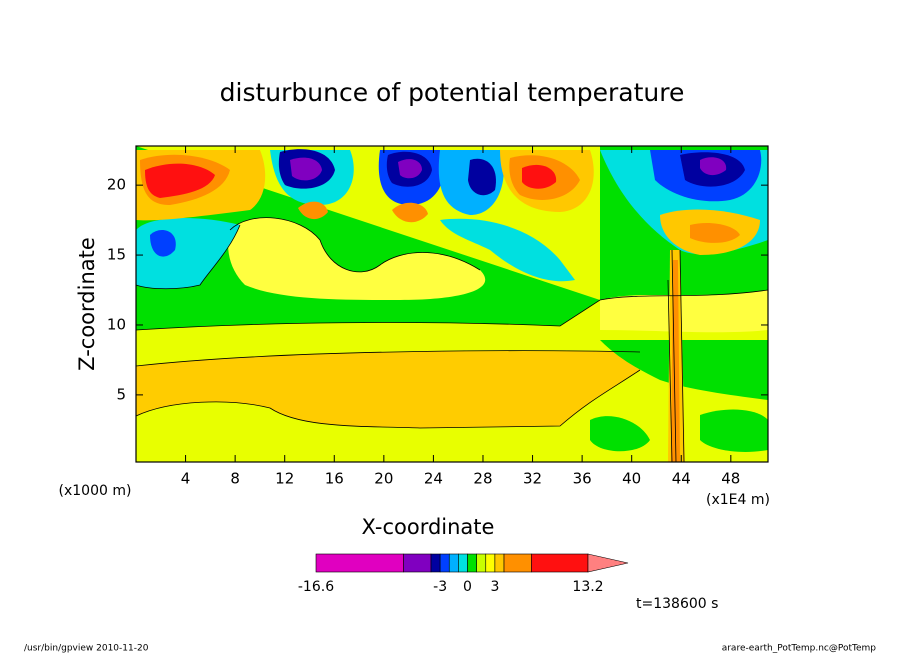 The height and width of the screenshot is (654, 904). I want to click on y-tick-label: 5, so click(121, 394).